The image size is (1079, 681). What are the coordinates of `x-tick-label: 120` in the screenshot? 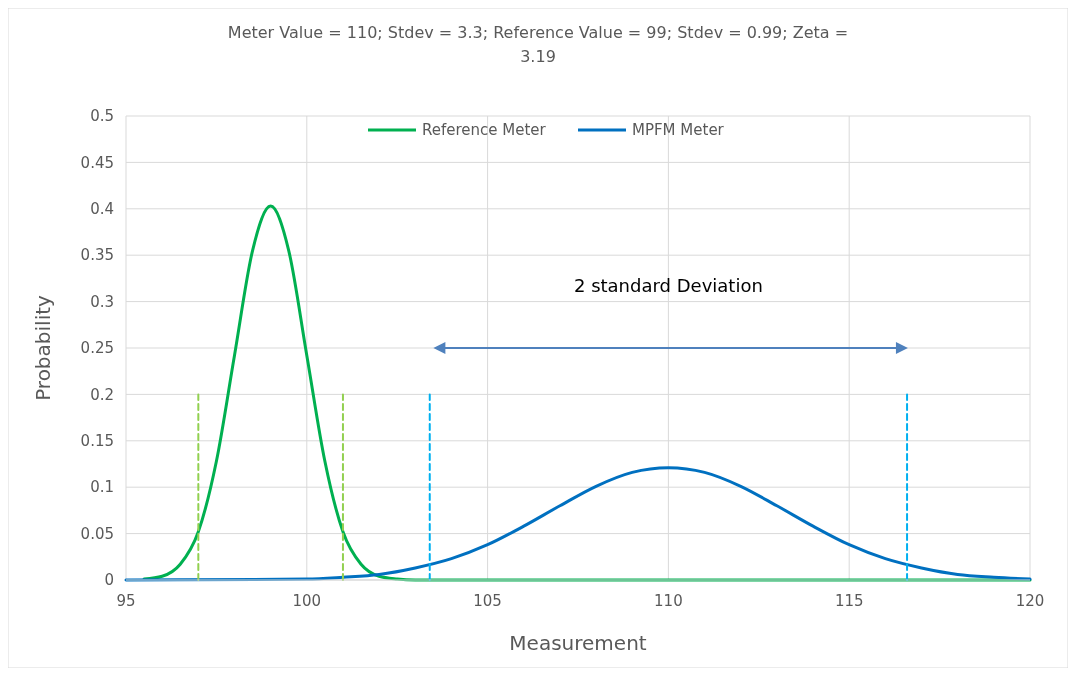 It's located at (1030, 601).